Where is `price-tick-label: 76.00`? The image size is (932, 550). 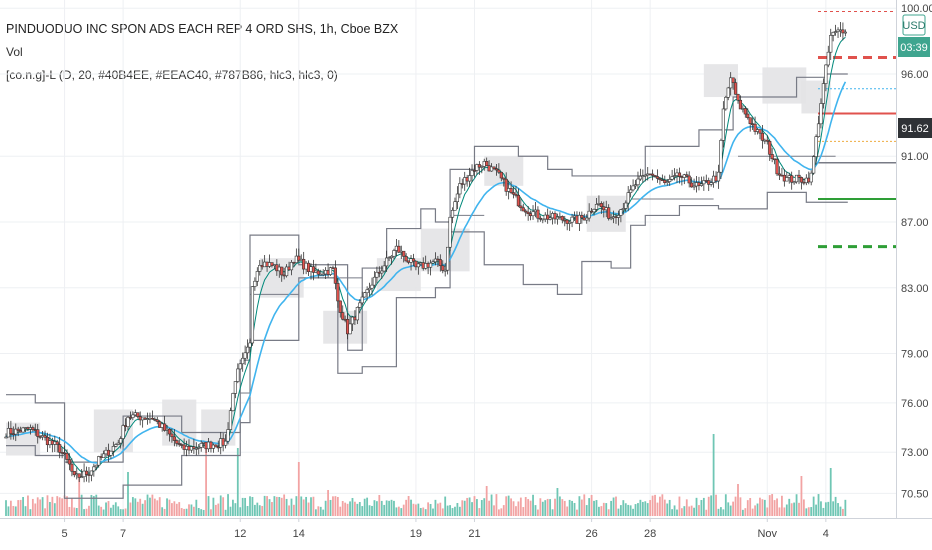
price-tick-label: 76.00 is located at coordinates (915, 404).